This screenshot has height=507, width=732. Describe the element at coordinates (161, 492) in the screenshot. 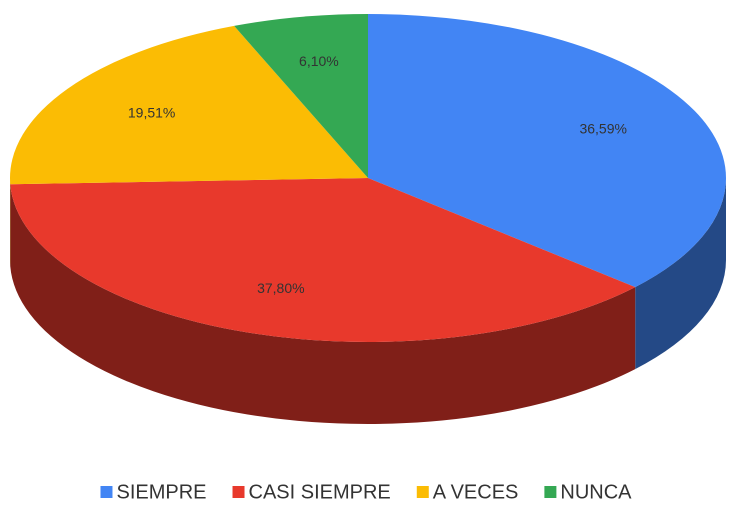

I see `legend-label: SIEMPRE` at that location.